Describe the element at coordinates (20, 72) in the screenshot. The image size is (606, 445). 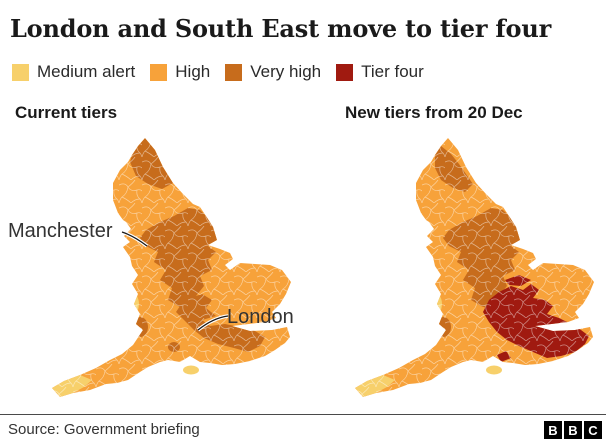
I see `medium-alert-swatch` at that location.